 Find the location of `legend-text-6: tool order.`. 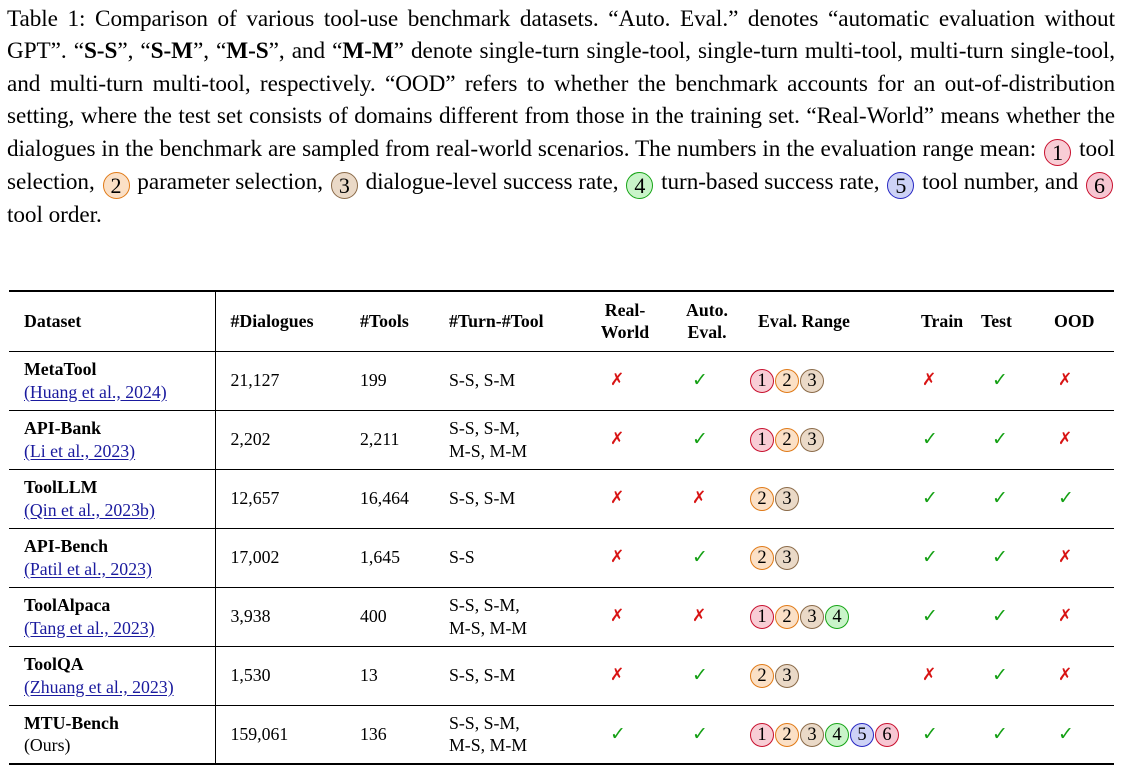

legend-text-6: tool order. is located at coordinates (54, 214).